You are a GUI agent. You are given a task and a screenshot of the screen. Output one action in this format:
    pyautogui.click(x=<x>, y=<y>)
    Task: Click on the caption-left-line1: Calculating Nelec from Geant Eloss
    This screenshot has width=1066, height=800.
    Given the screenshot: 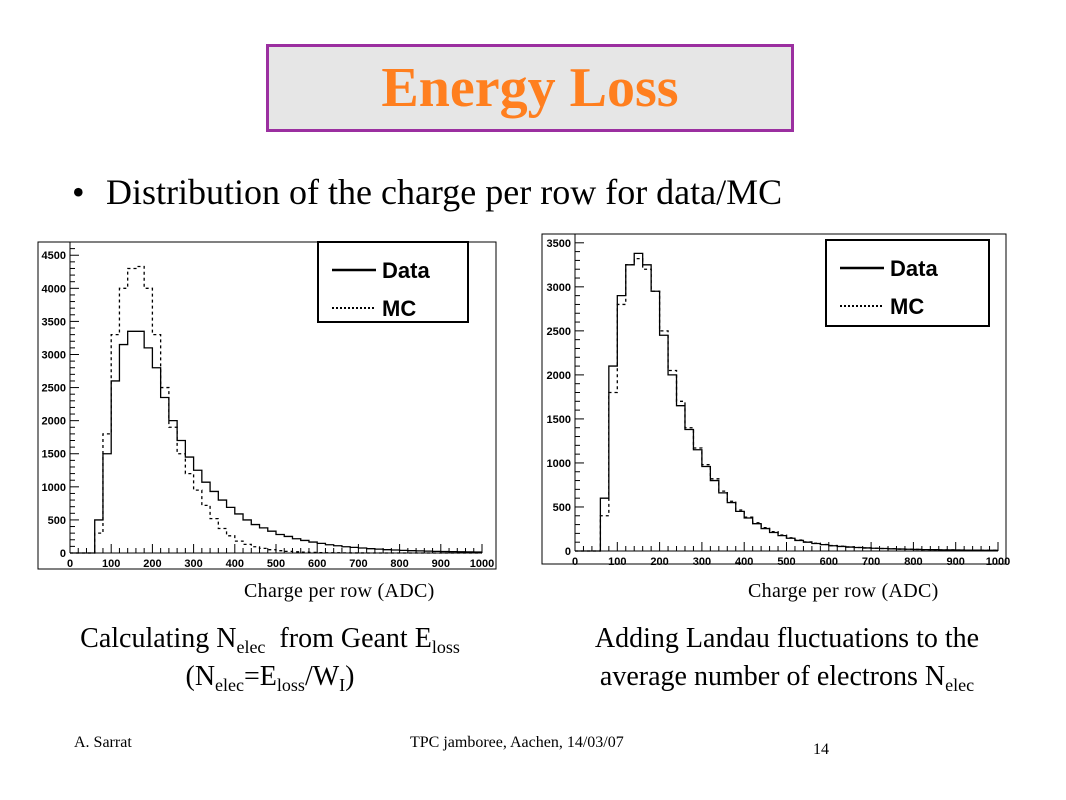 What is the action you would take?
    pyautogui.click(x=270, y=639)
    